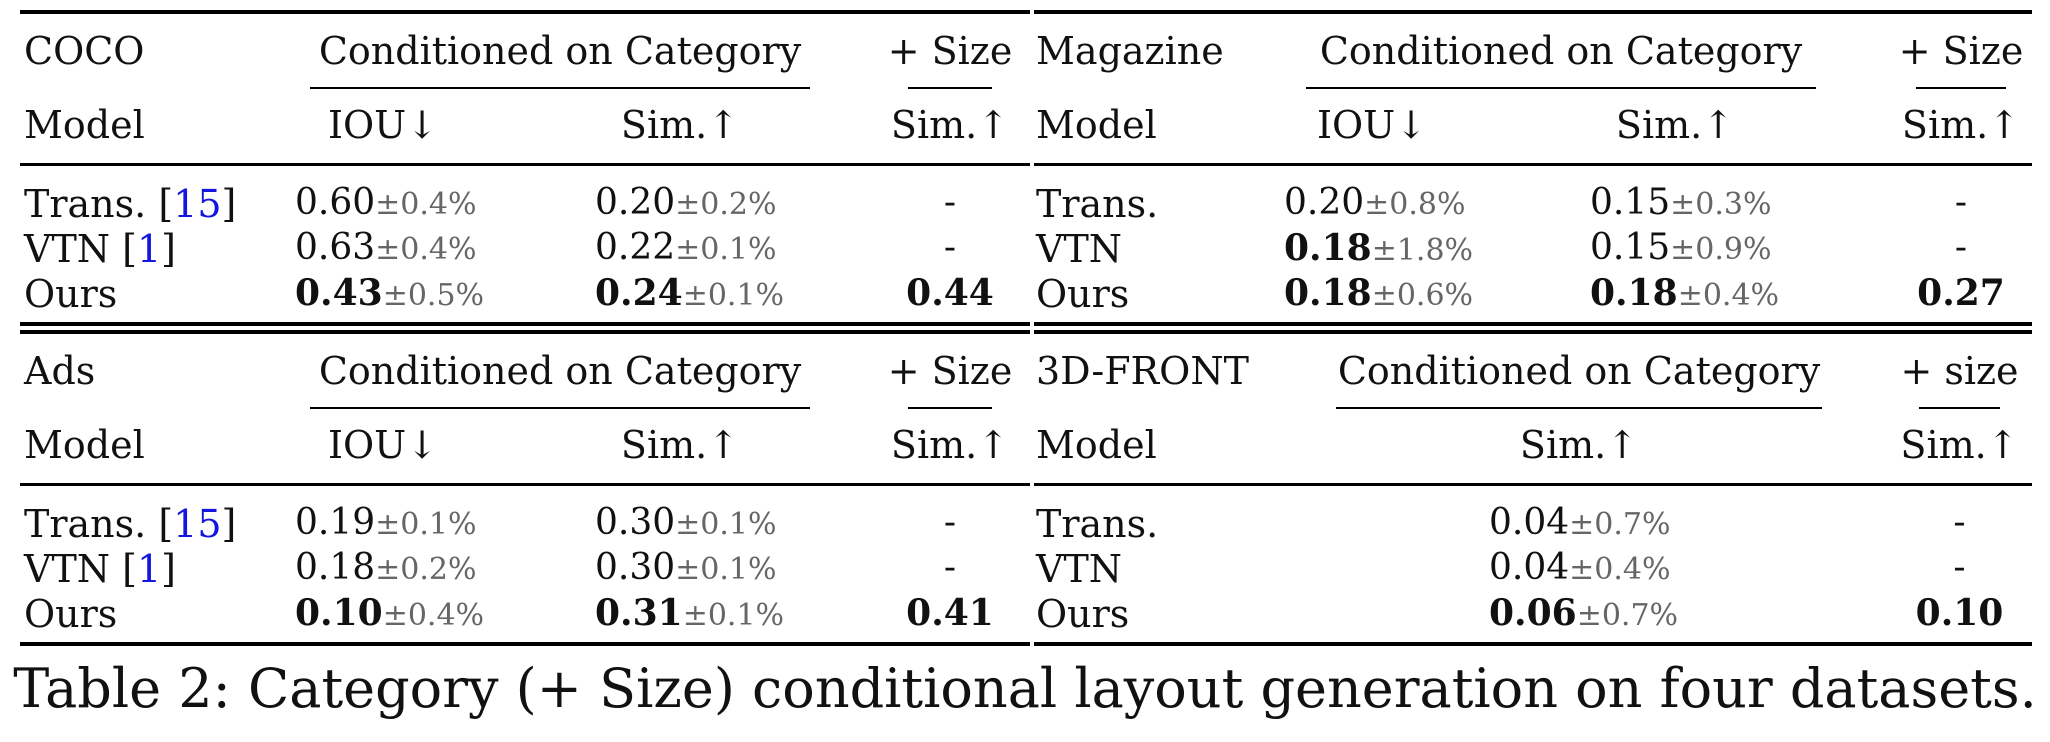 The width and height of the screenshot is (2050, 742). Describe the element at coordinates (67, 249) in the screenshot. I see `model-name: VTN` at that location.